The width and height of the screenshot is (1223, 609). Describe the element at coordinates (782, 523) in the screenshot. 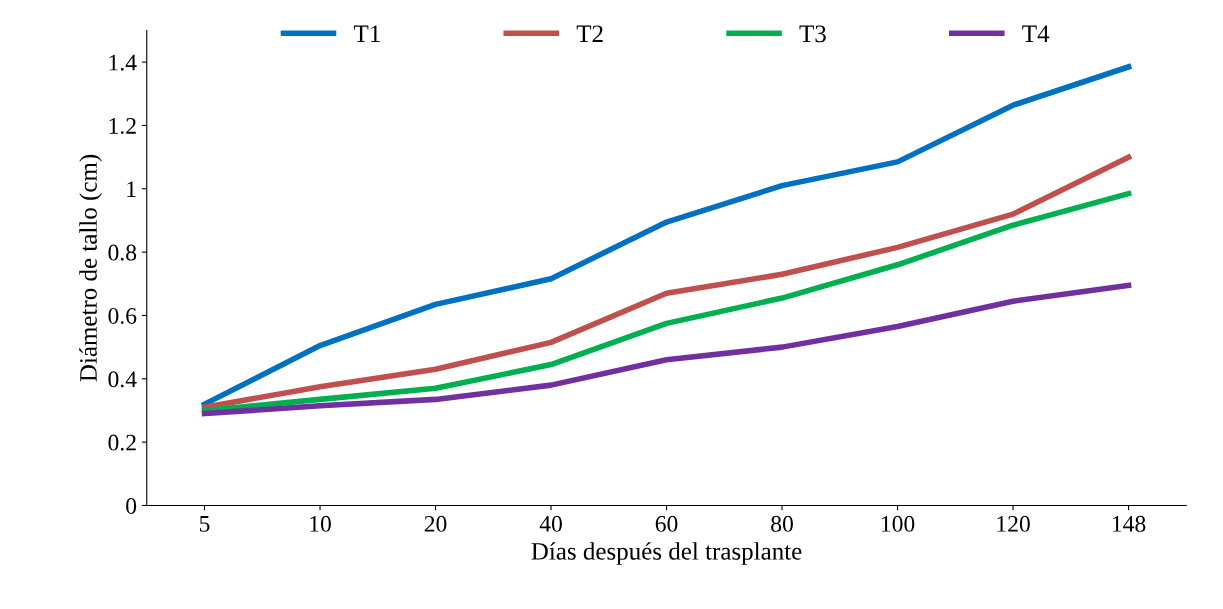

I see `x-tick-label: 80` at that location.